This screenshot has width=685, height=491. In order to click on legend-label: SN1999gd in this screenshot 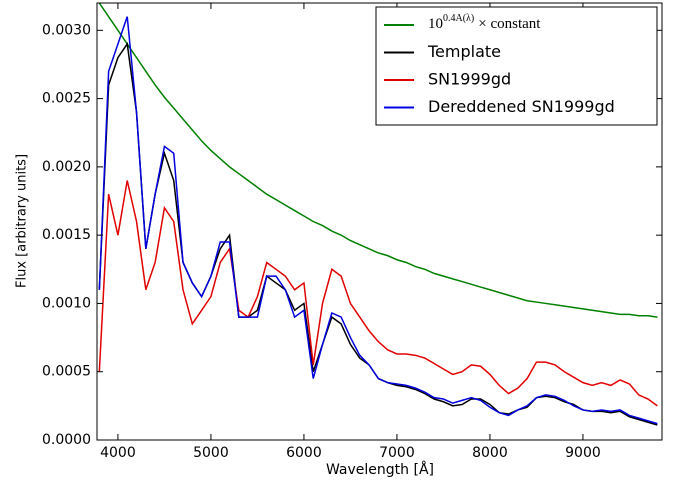, I will do `click(469, 79)`.